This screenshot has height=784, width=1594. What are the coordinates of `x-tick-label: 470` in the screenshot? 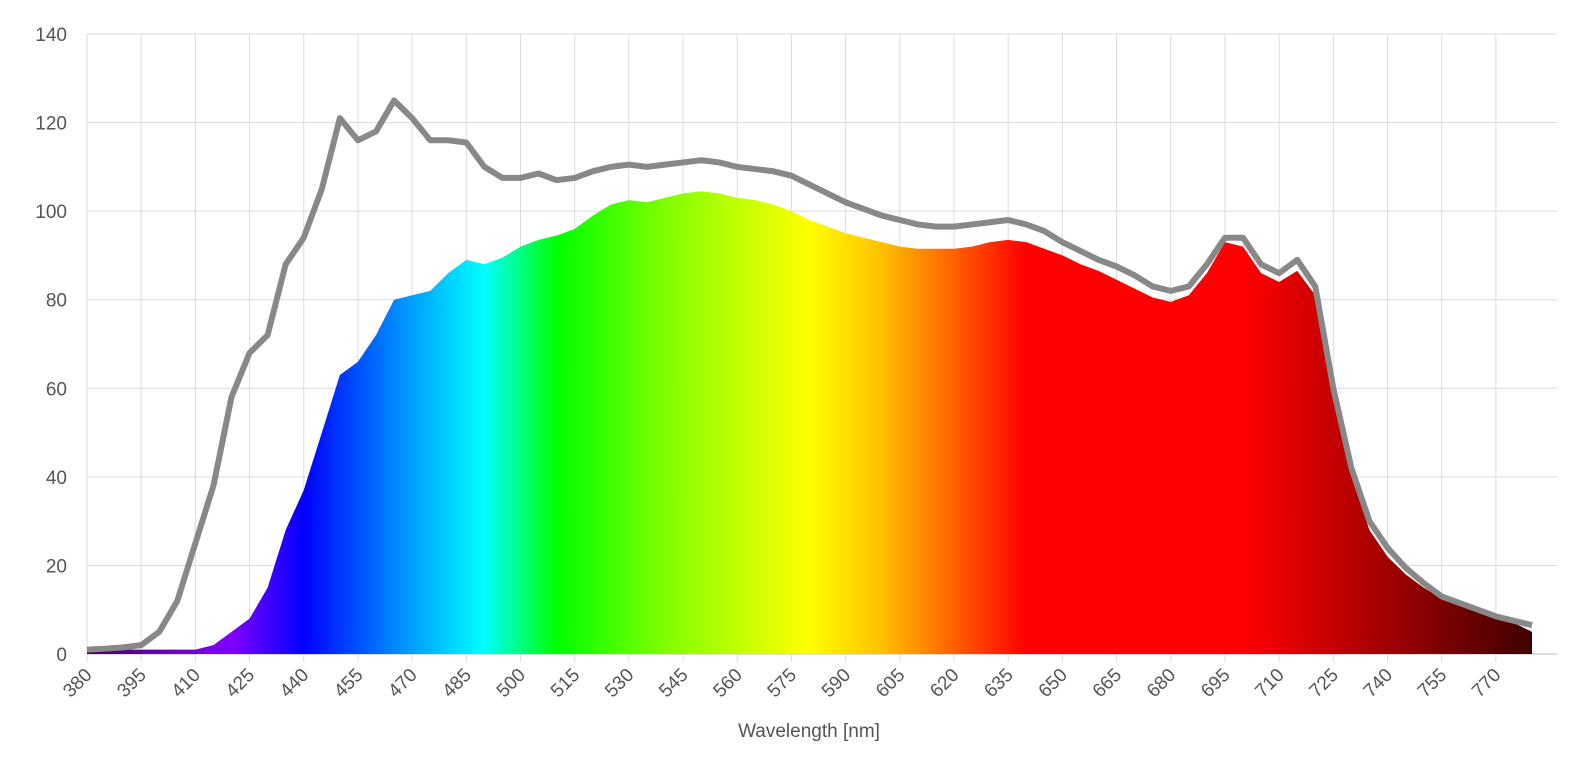 It's located at (402, 683).